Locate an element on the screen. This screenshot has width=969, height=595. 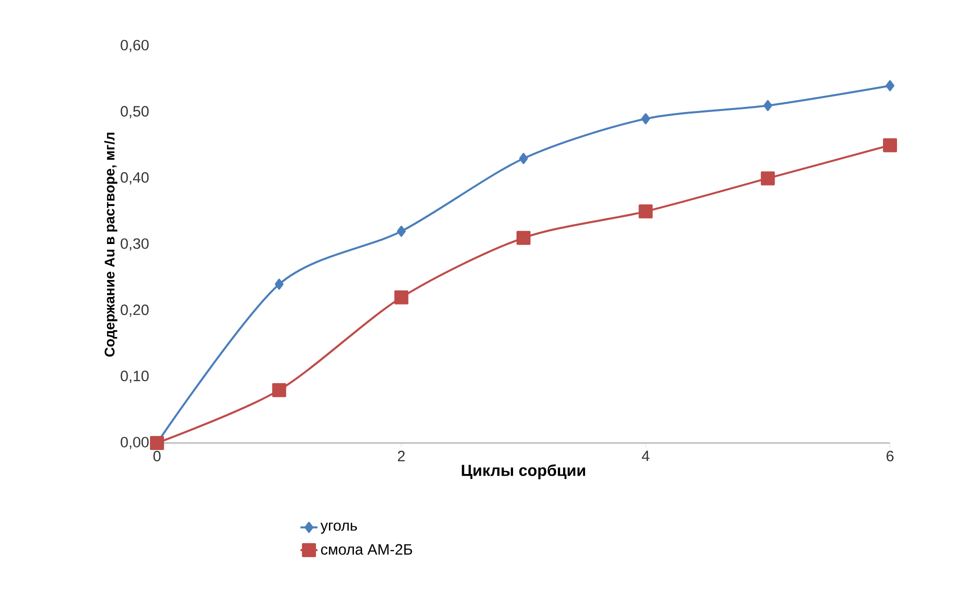
y-tick-label: 0,20 is located at coordinates (134, 310).